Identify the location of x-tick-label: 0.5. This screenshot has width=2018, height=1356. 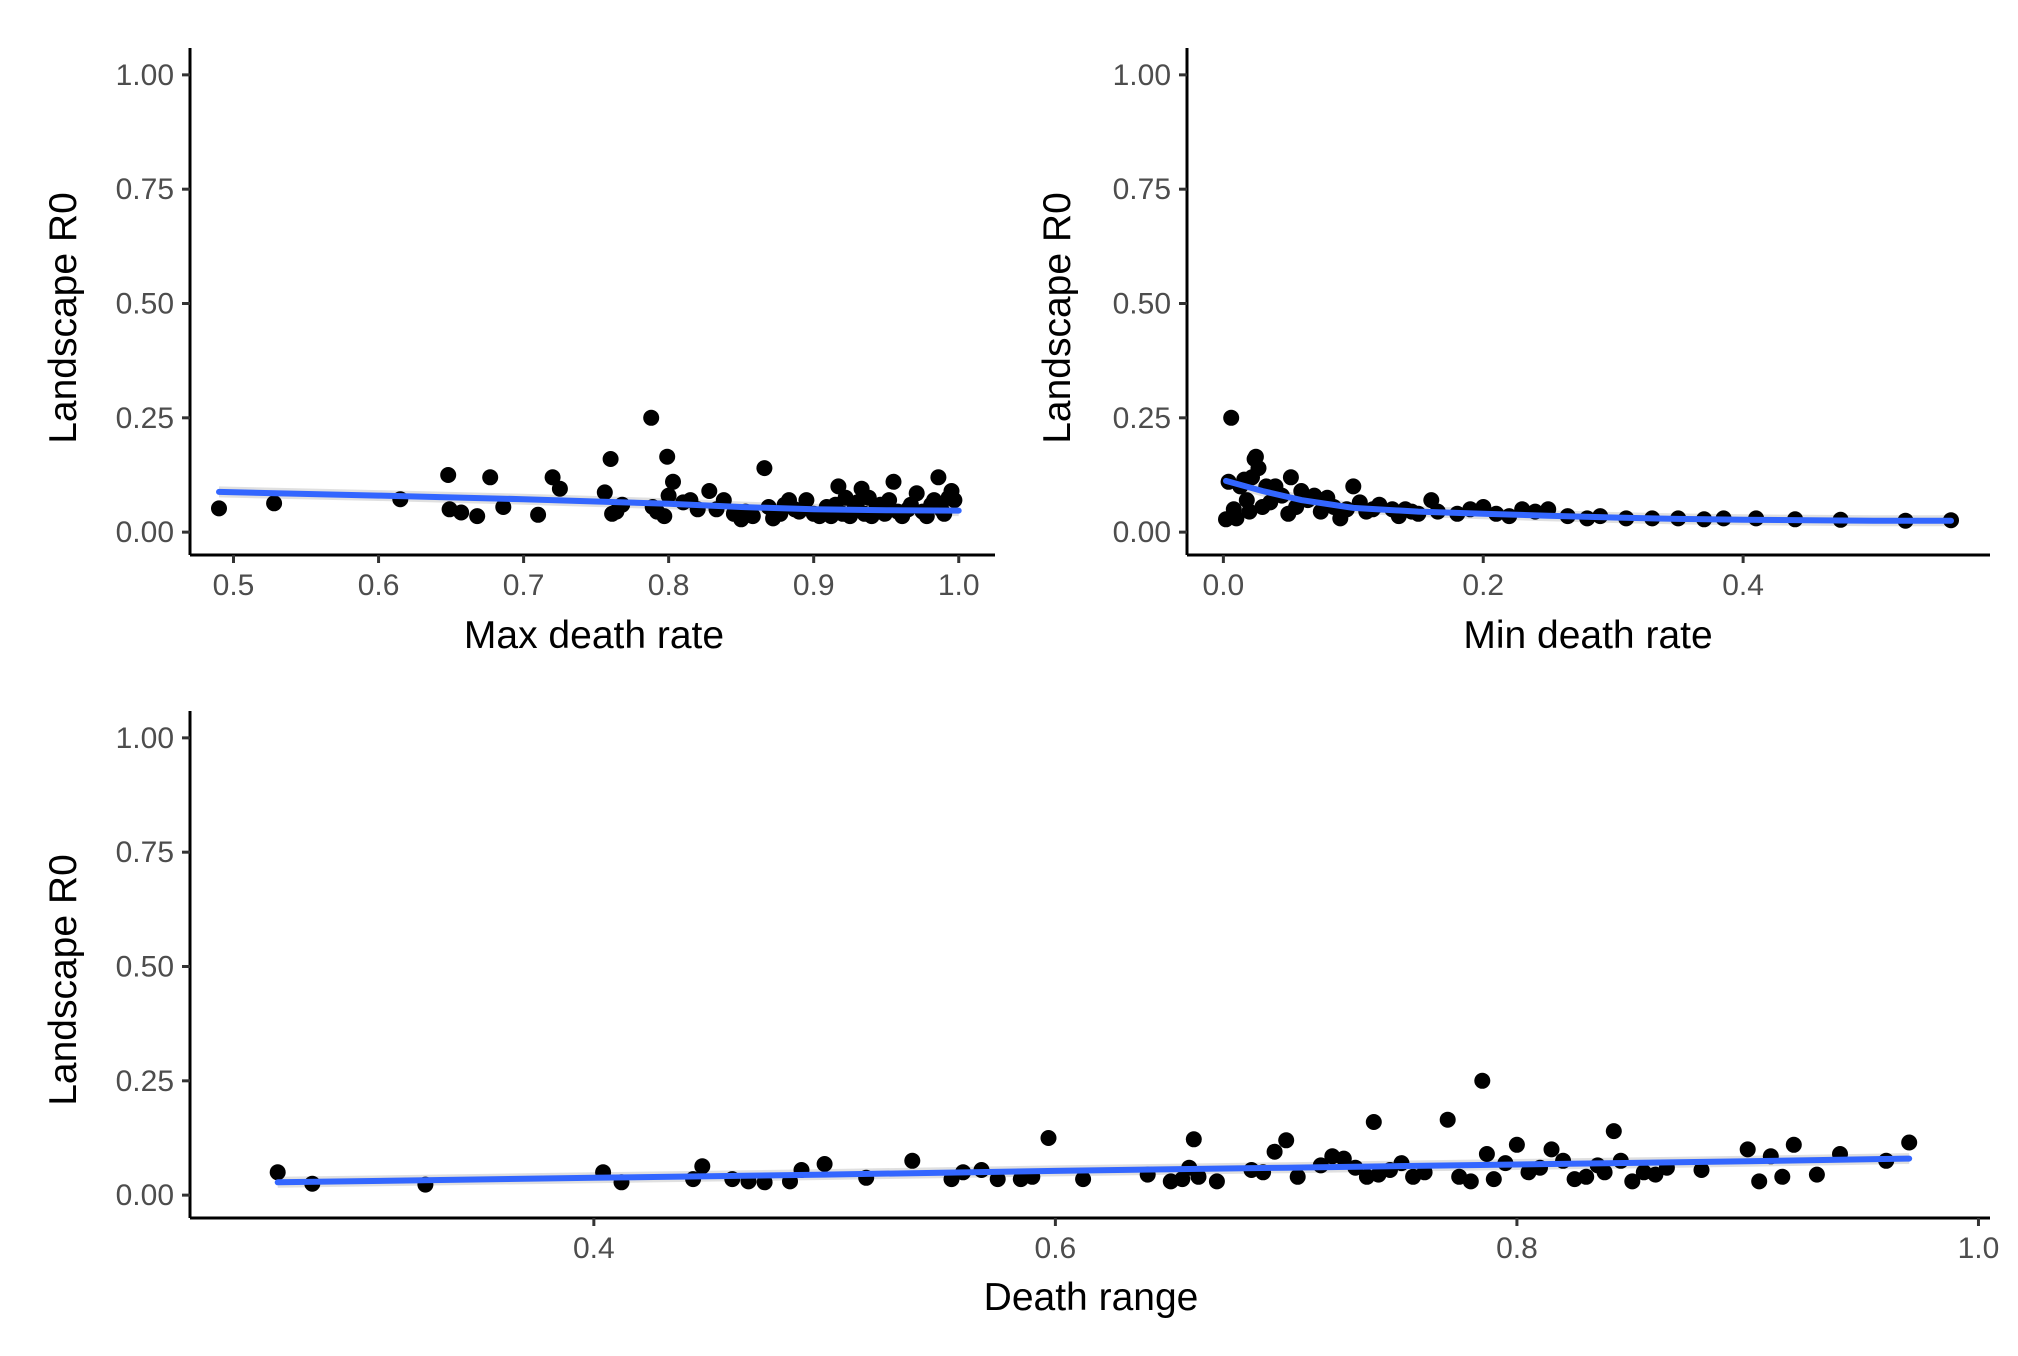
(234, 585).